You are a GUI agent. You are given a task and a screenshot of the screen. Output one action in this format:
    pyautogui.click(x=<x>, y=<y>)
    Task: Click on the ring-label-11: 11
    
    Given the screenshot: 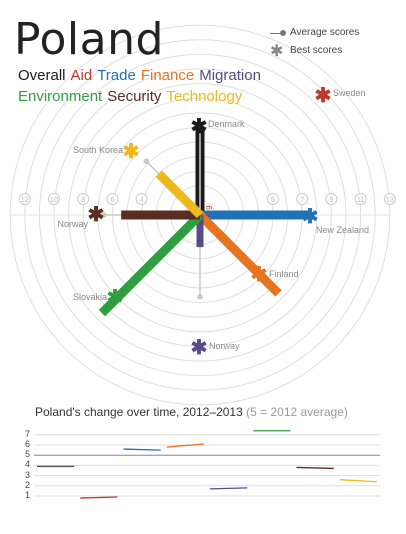 What is the action you would take?
    pyautogui.click(x=361, y=199)
    